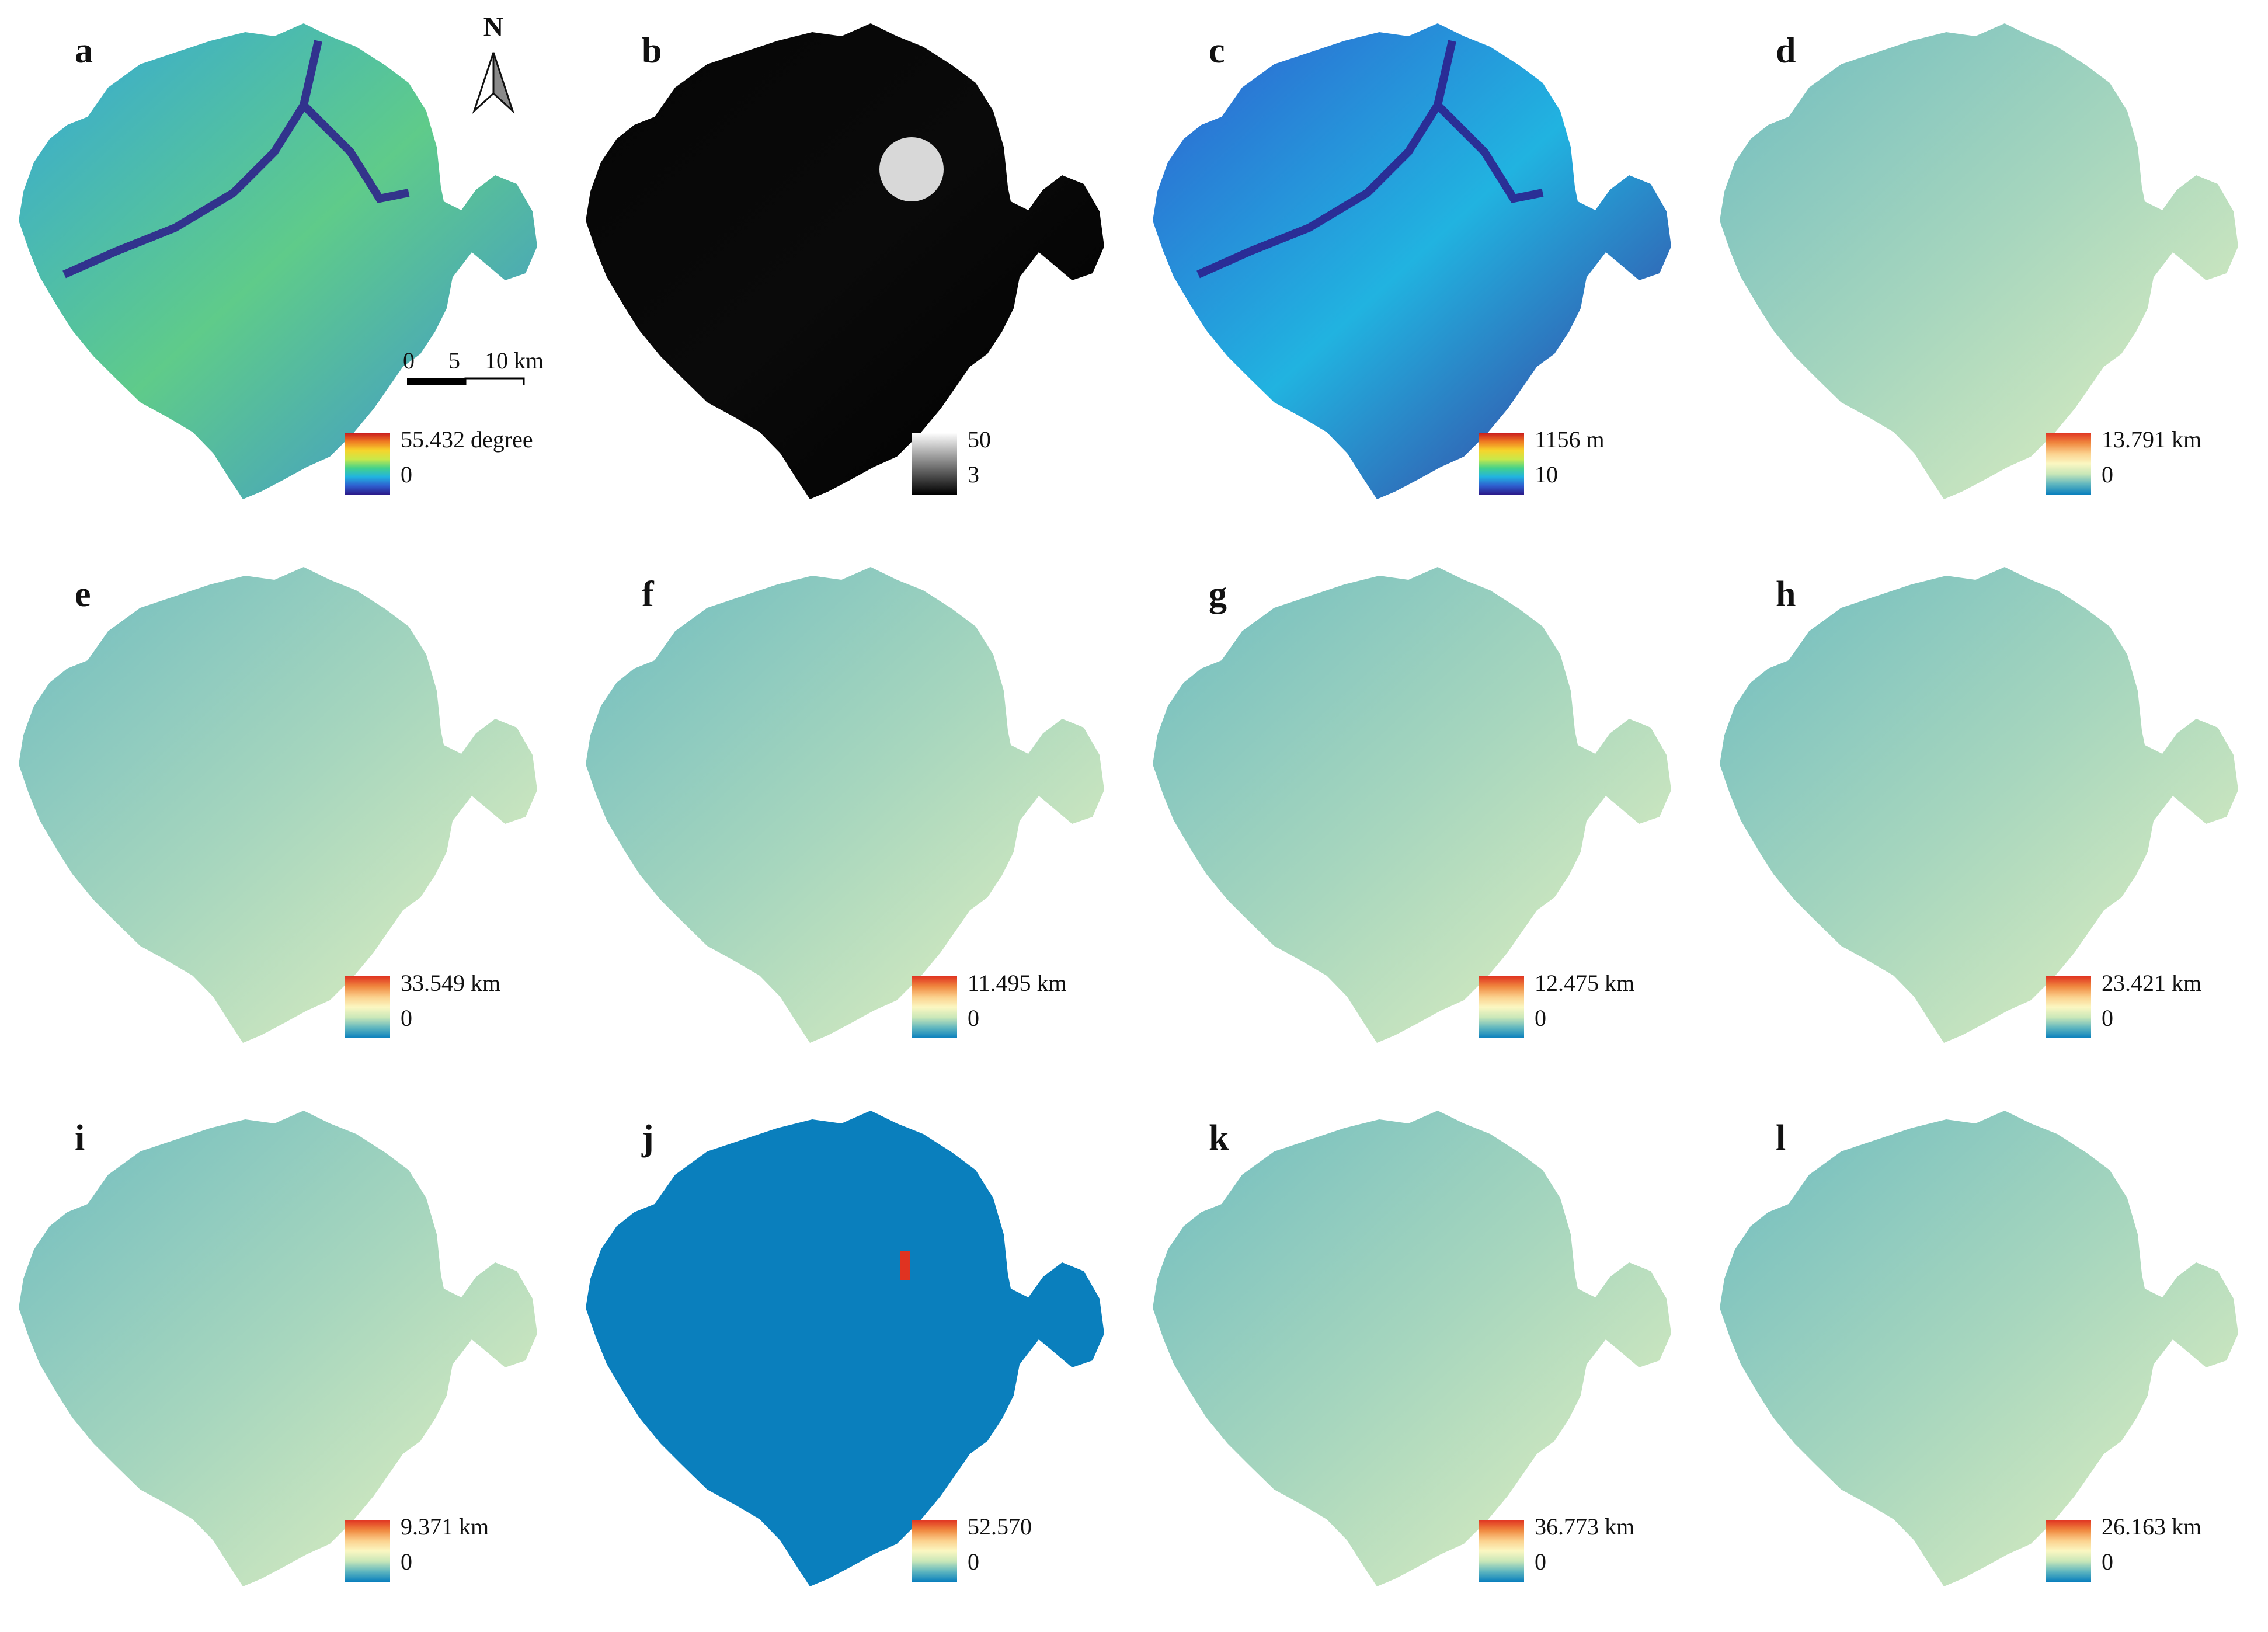 The height and width of the screenshot is (1632, 2268). Describe the element at coordinates (450, 462) in the screenshot. I see `legend-a: 55.432 degree 0` at that location.